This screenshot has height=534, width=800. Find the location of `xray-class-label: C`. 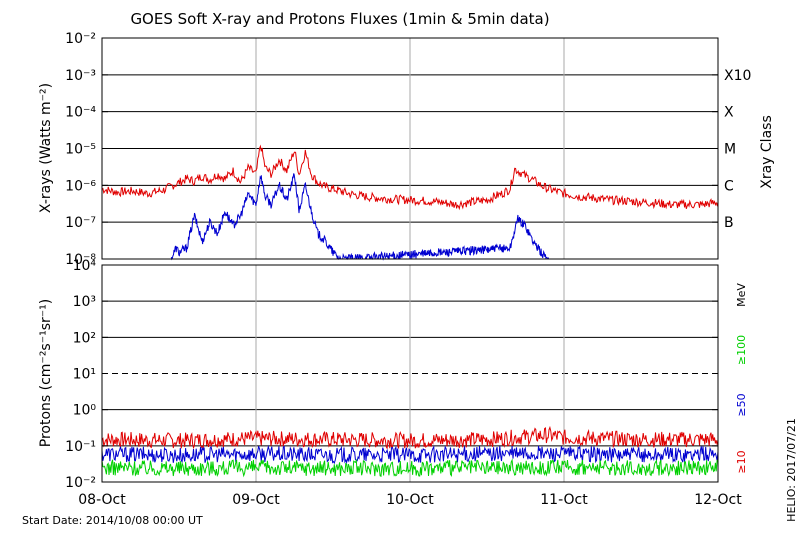

xray-class-label: C is located at coordinates (729, 186).